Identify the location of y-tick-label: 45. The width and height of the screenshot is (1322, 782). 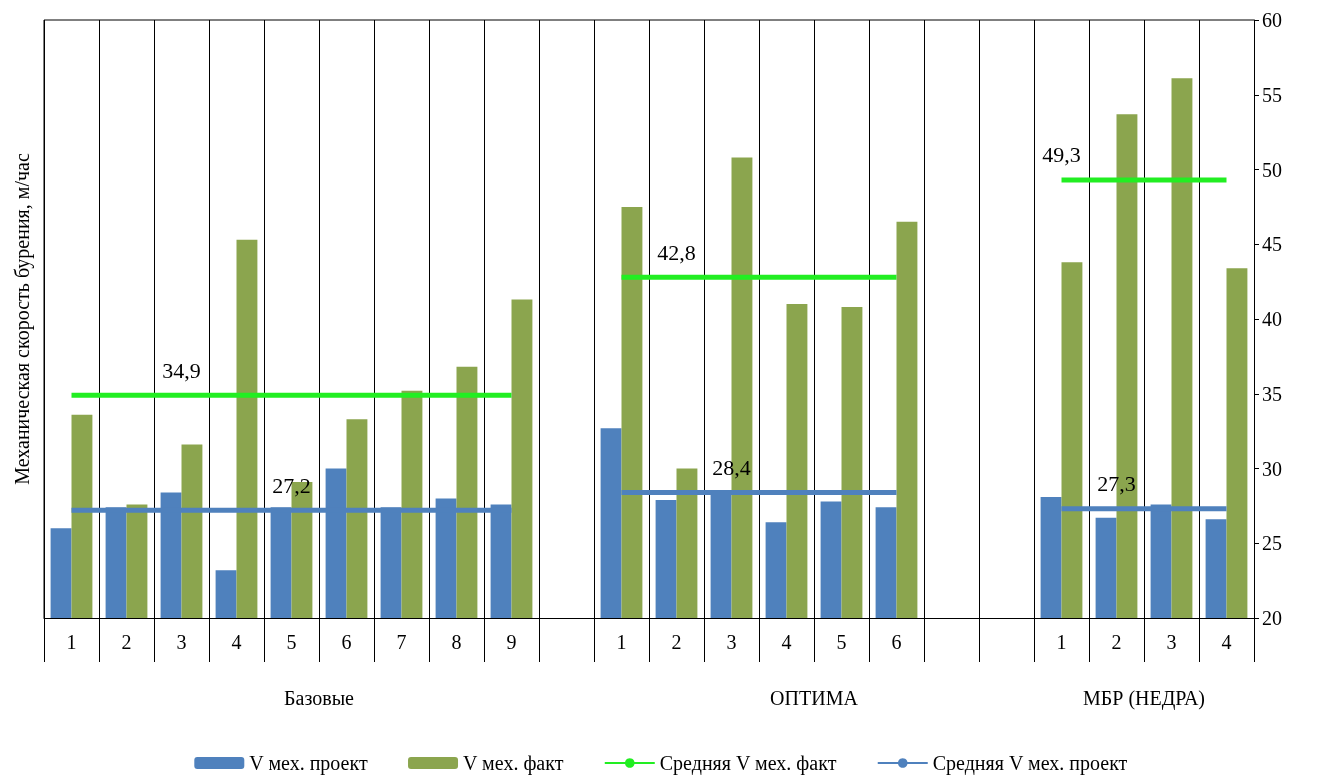
(1272, 244).